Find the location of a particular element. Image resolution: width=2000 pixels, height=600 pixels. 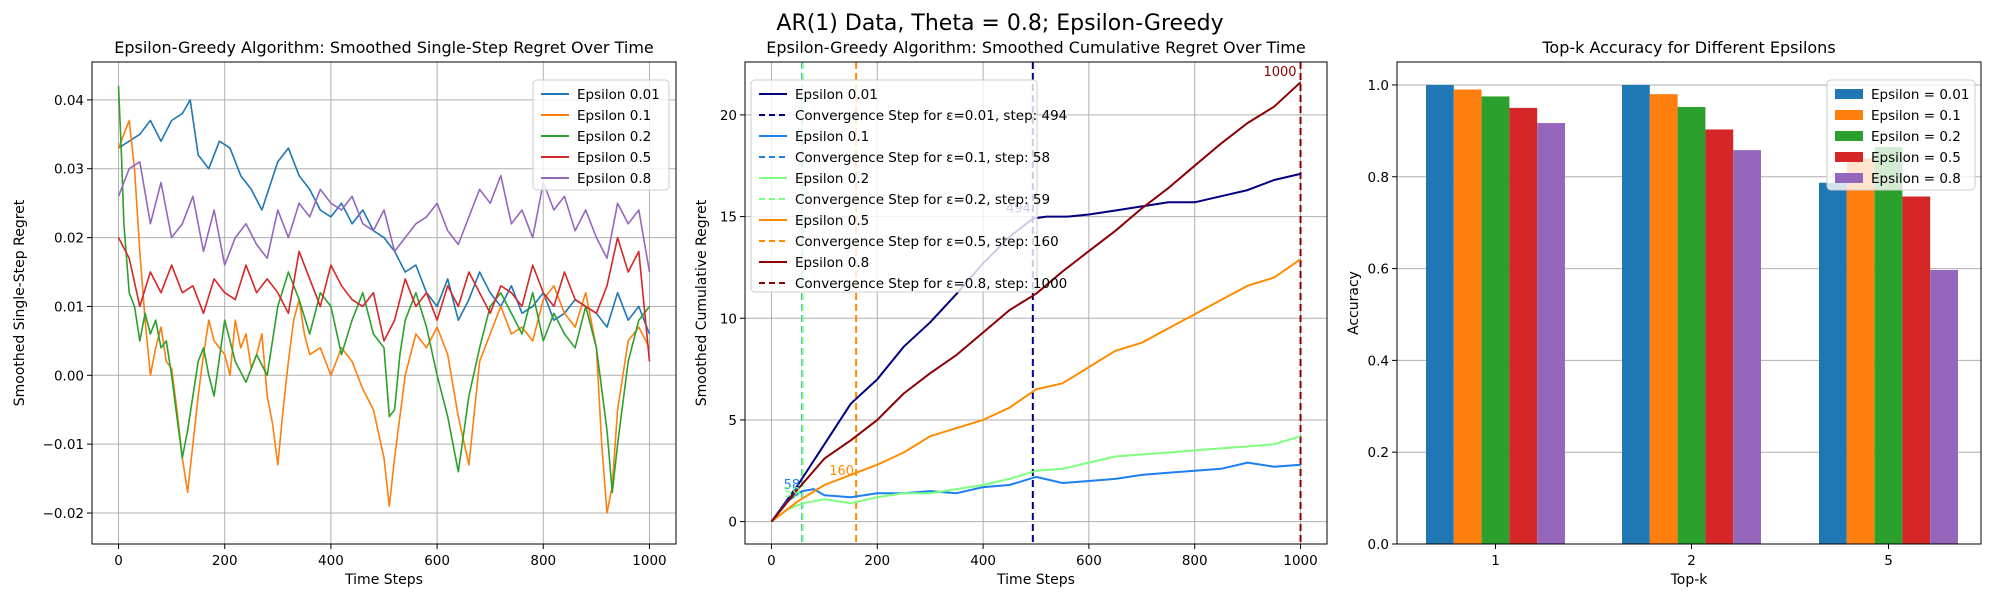

x-tick-label: 2 is located at coordinates (1691, 561).